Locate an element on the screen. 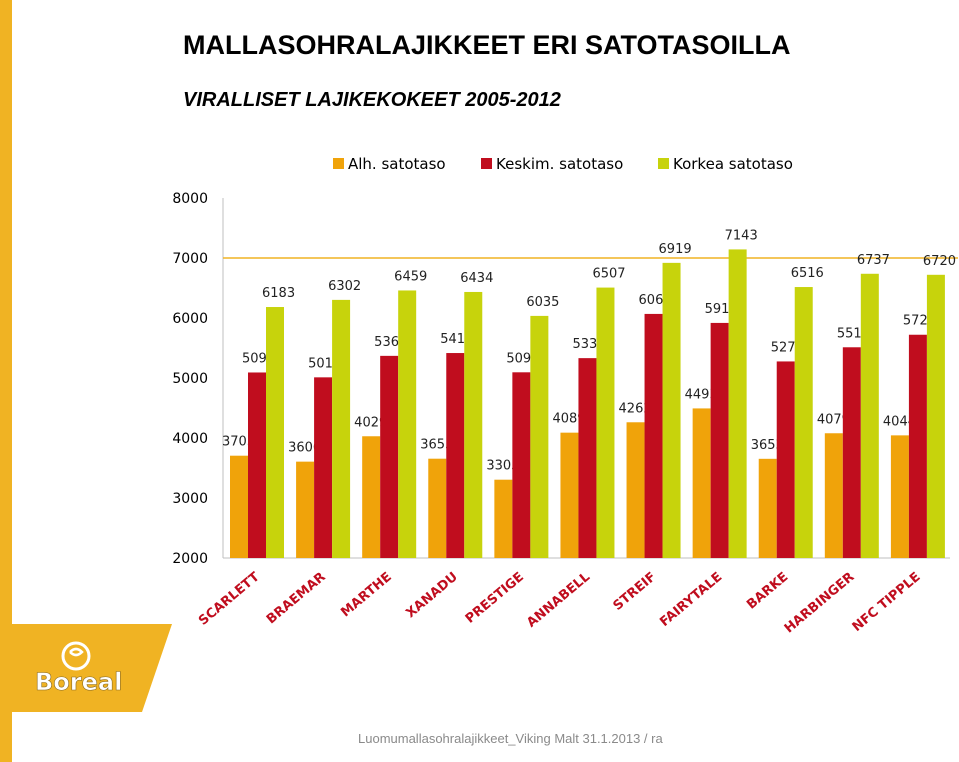 This screenshot has height=762, width=959. y-tick-label: 2000 is located at coordinates (190, 559).